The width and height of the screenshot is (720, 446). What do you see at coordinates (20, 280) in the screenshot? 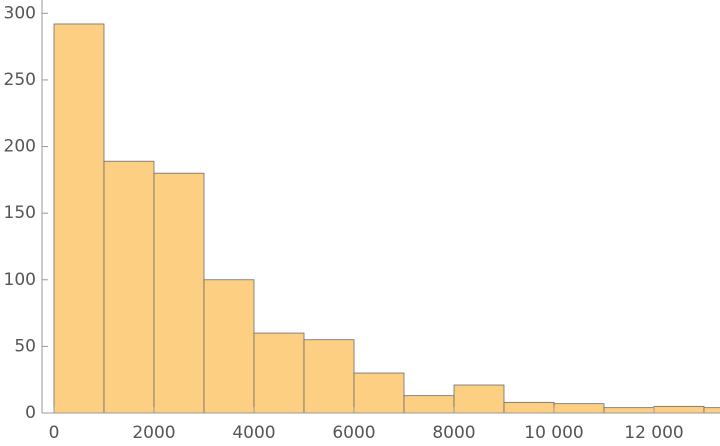
I see `y-tick-label: 100` at bounding box center [20, 280].